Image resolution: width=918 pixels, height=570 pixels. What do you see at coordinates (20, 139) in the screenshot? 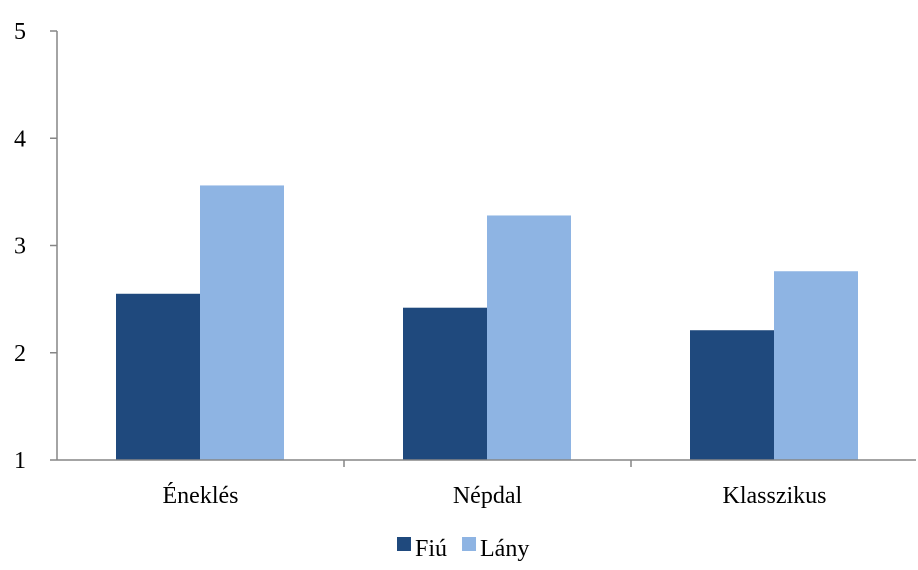
I see `y-tick-label: 4` at bounding box center [20, 139].